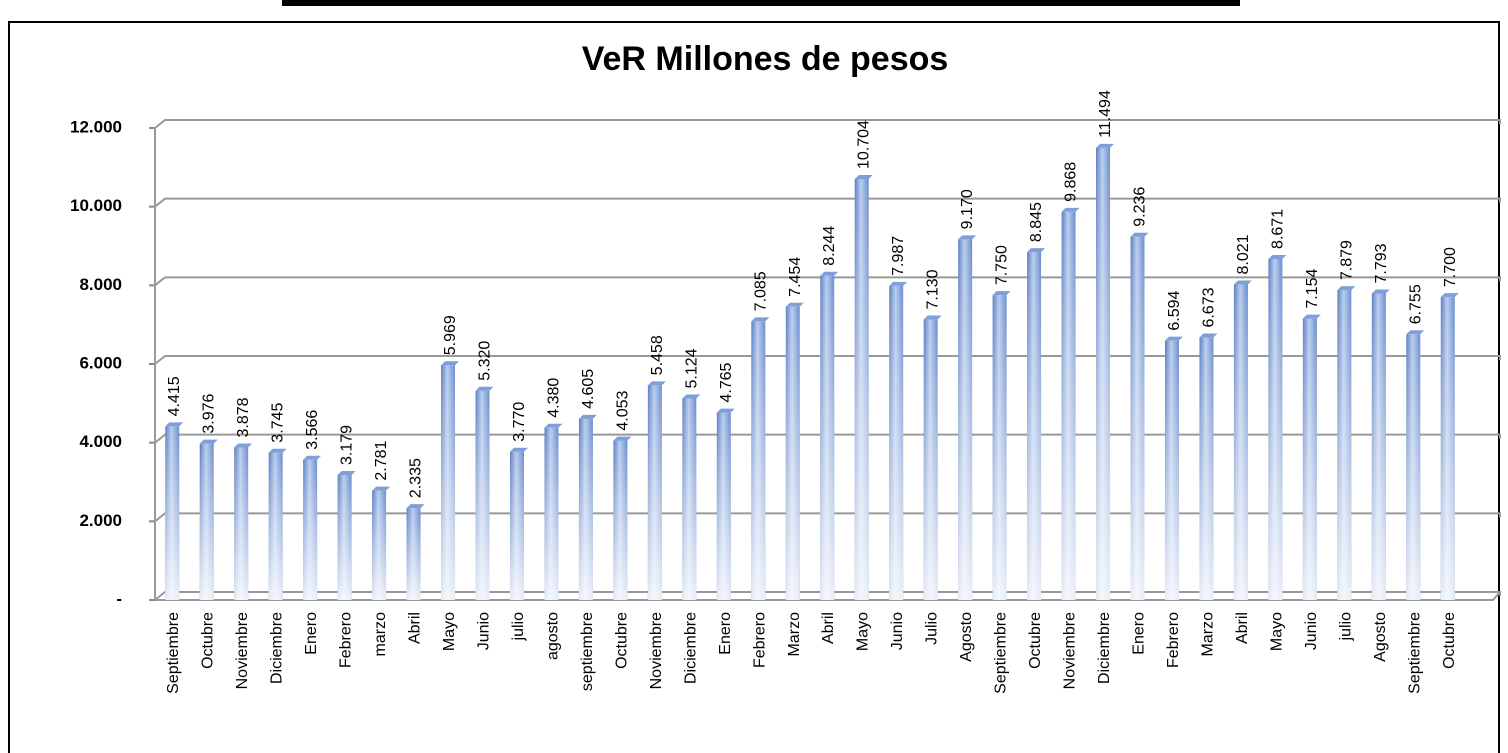 The height and width of the screenshot is (753, 1508). Describe the element at coordinates (1140, 207) in the screenshot. I see `value-label: 9.236` at that location.